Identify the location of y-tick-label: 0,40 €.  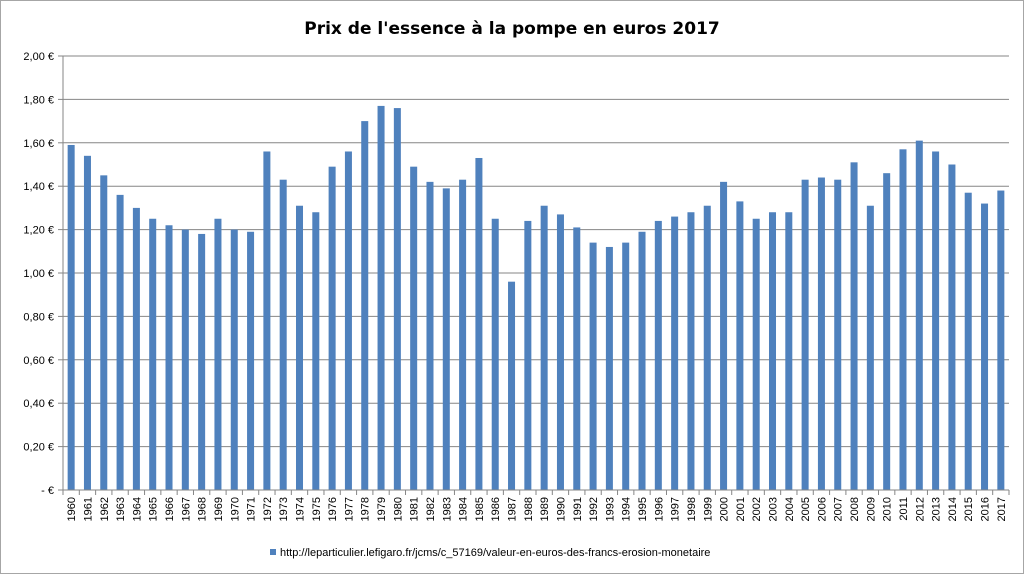
(38, 404).